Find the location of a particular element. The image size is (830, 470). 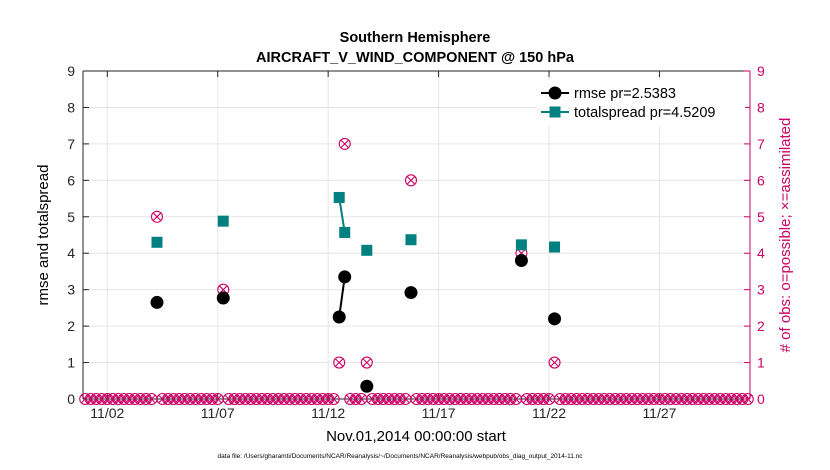

y2-tick-label: 5 is located at coordinates (761, 217).